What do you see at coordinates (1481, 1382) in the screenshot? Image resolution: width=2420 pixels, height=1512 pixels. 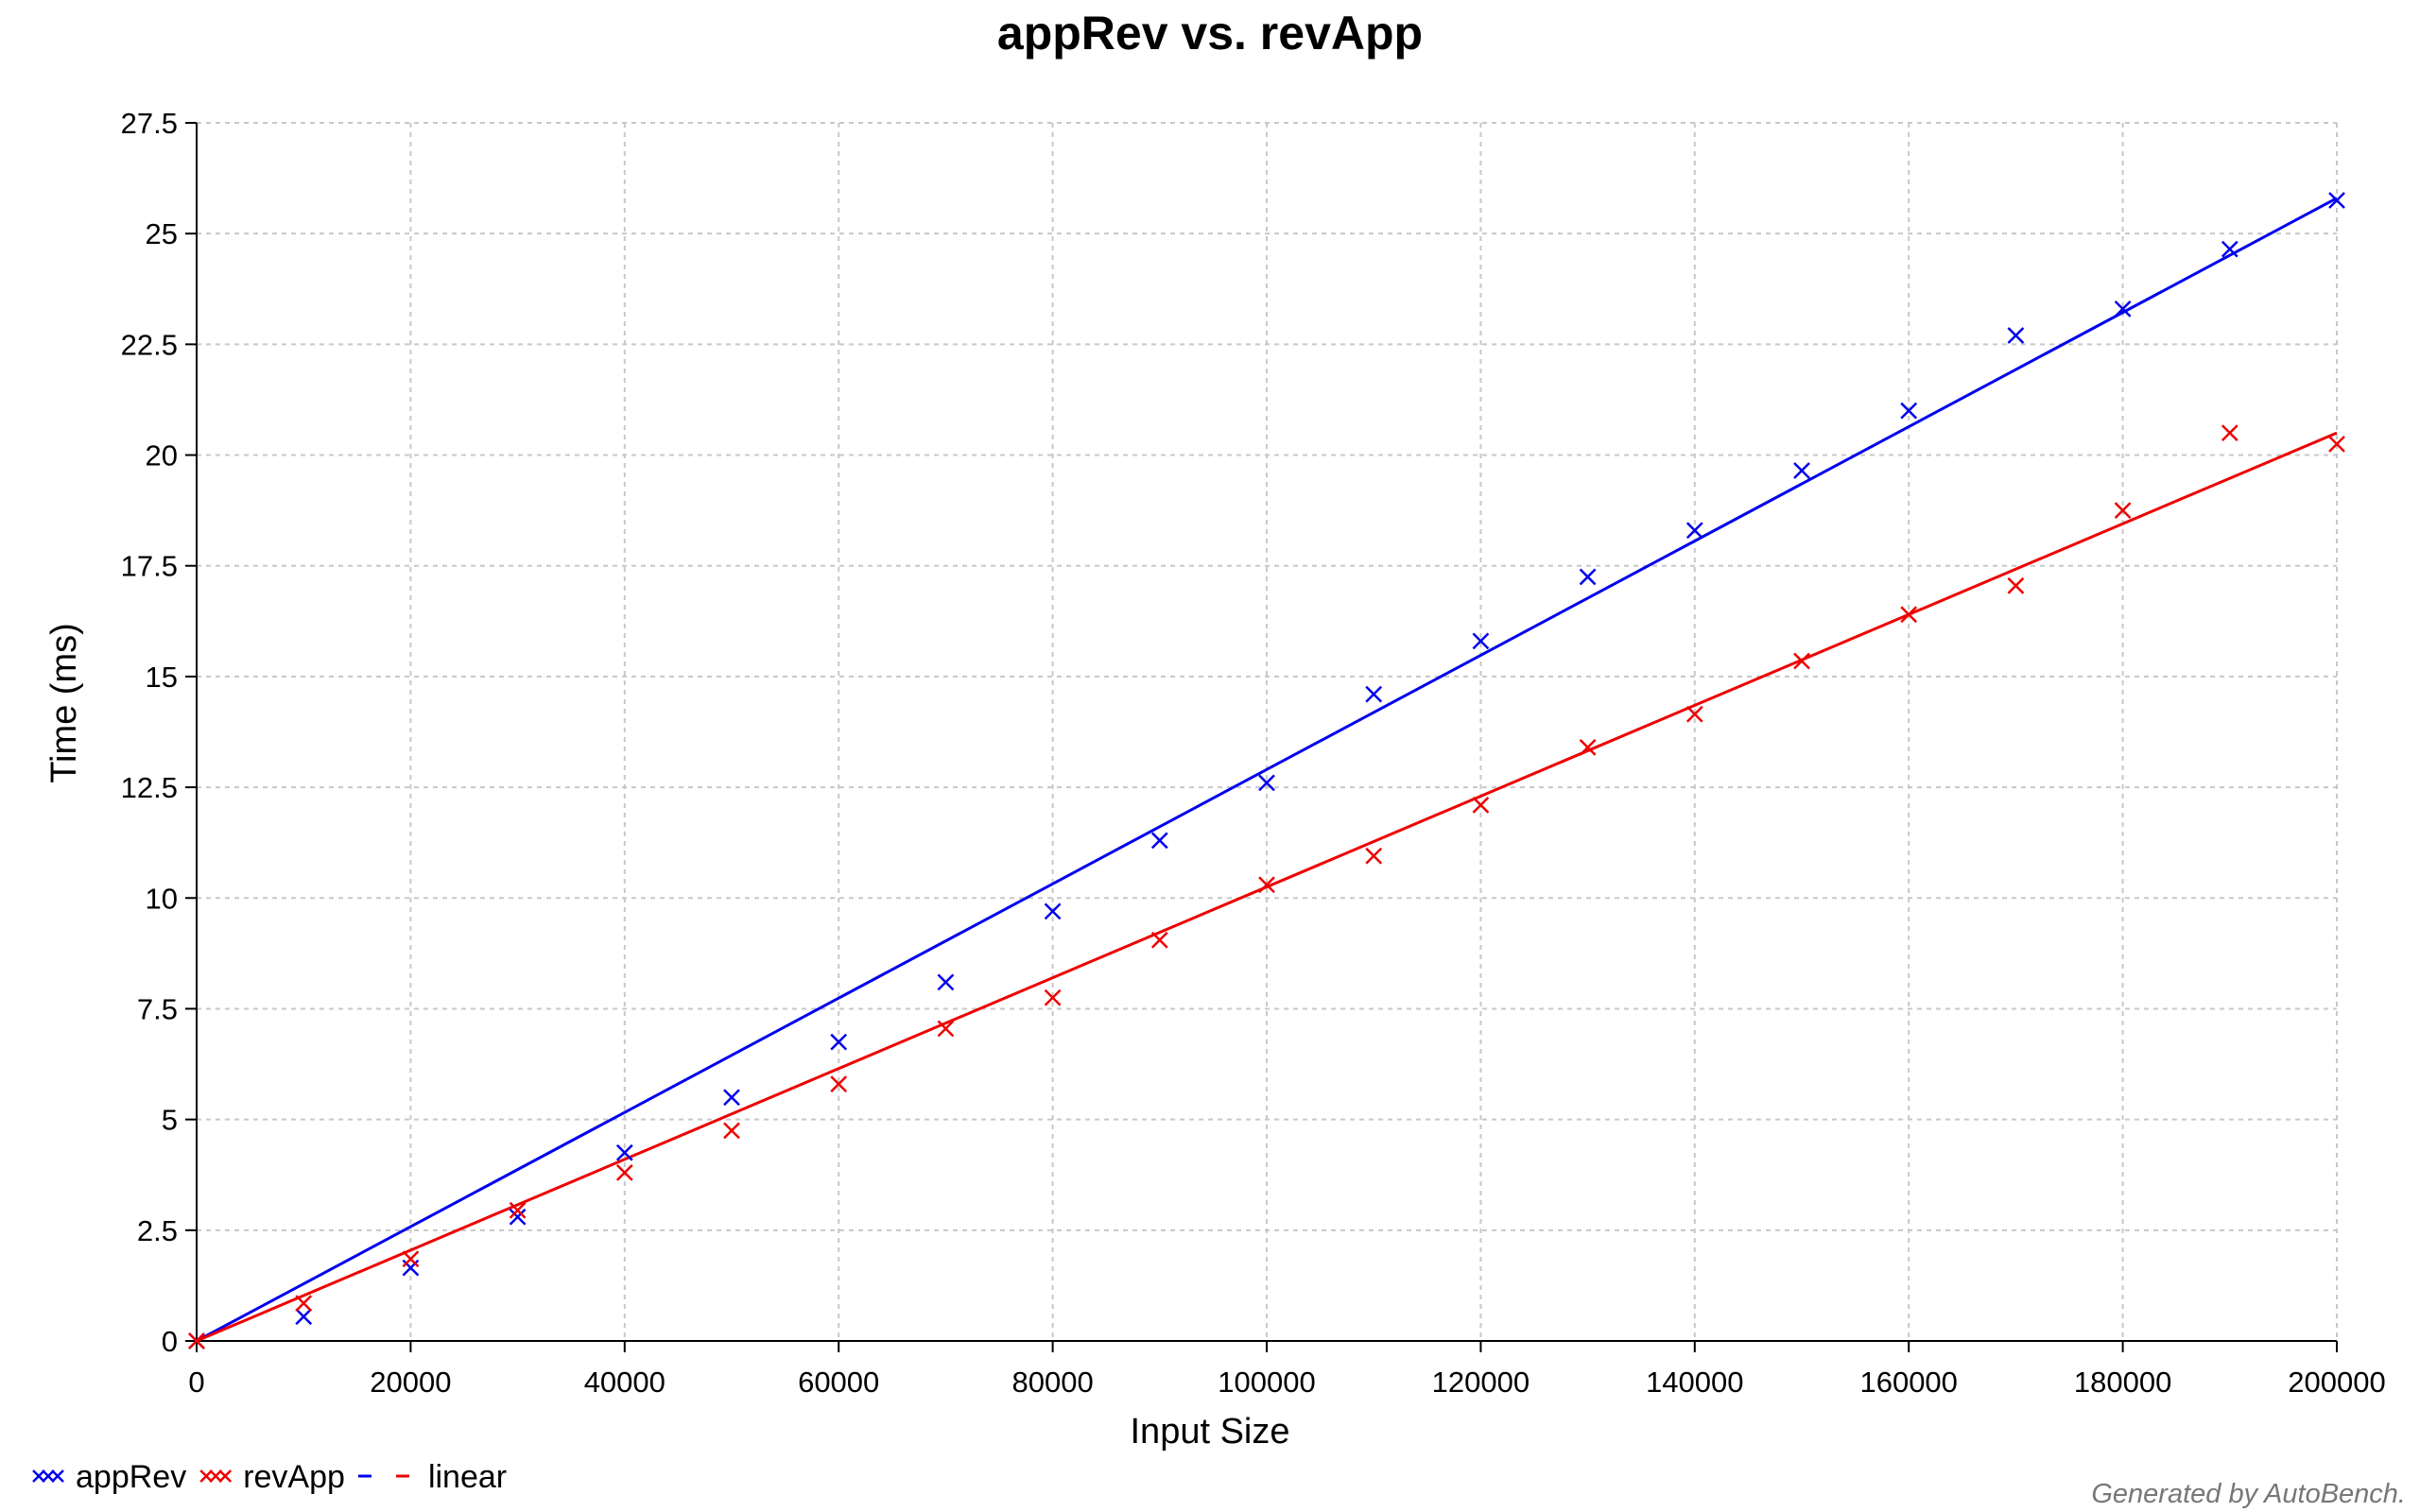 I see `x-tick-label: 120000` at bounding box center [1481, 1382].